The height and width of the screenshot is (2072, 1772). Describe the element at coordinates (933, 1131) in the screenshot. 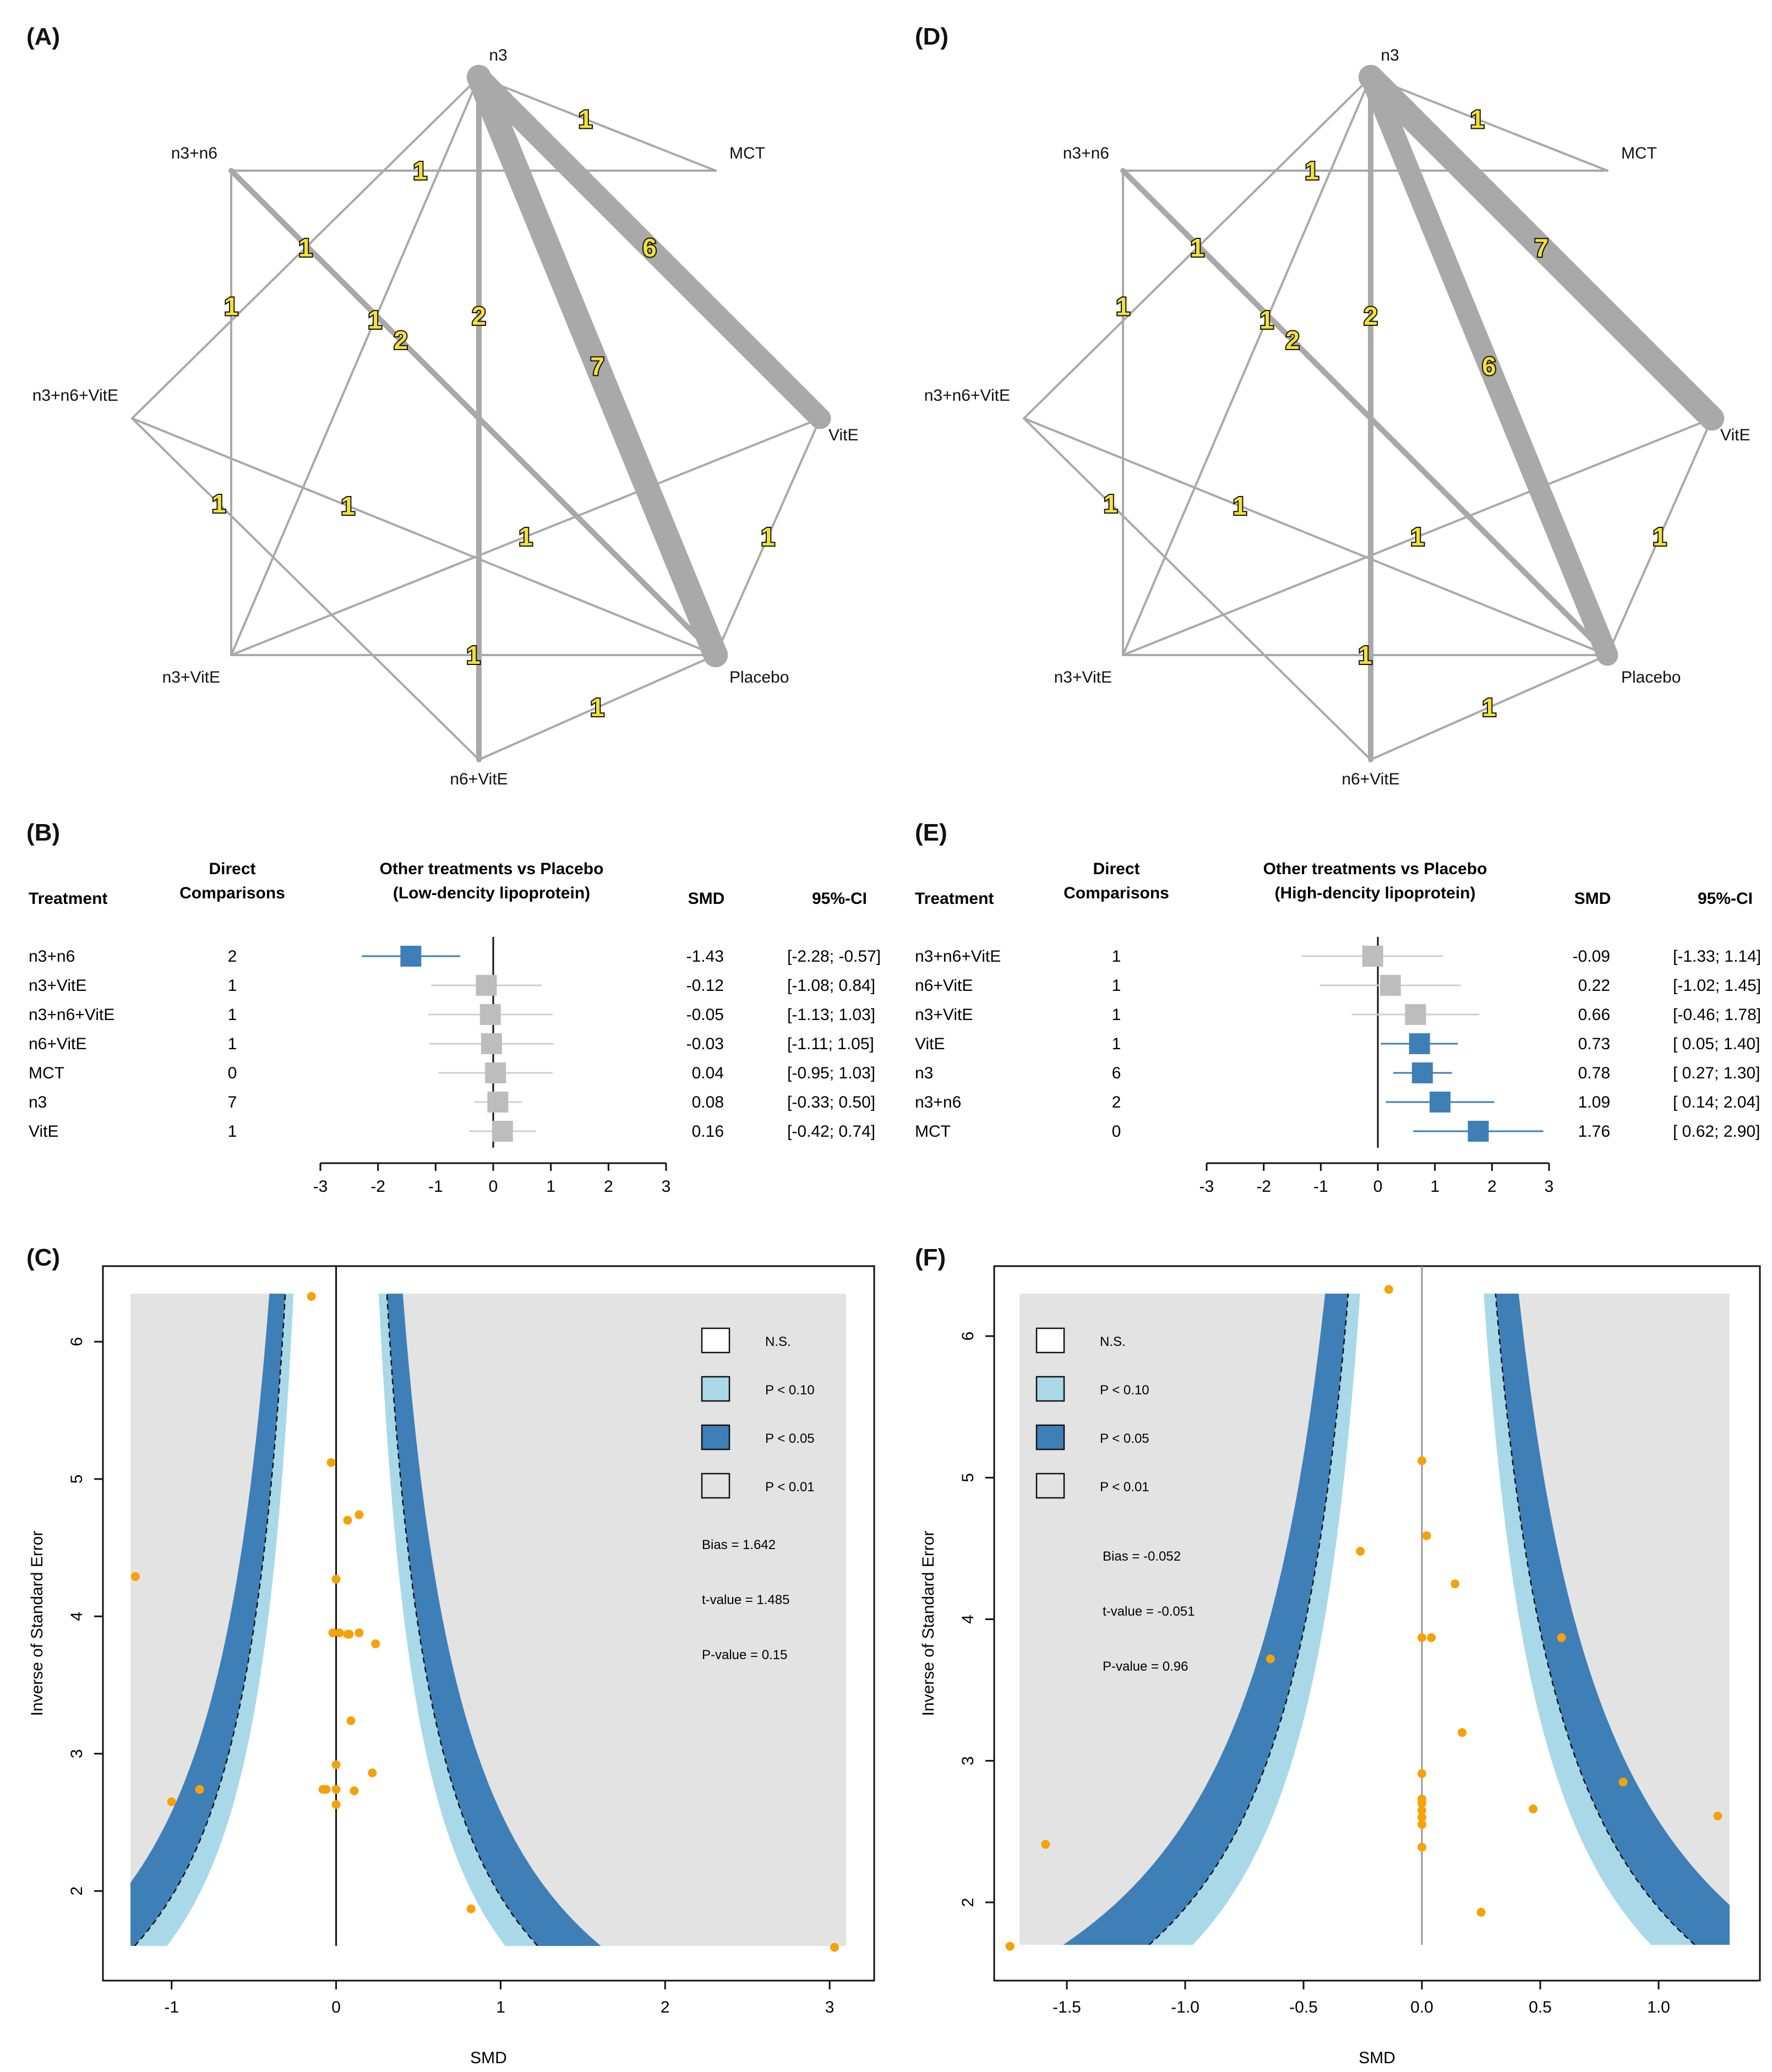

I see `row-treatment: MCT` at that location.